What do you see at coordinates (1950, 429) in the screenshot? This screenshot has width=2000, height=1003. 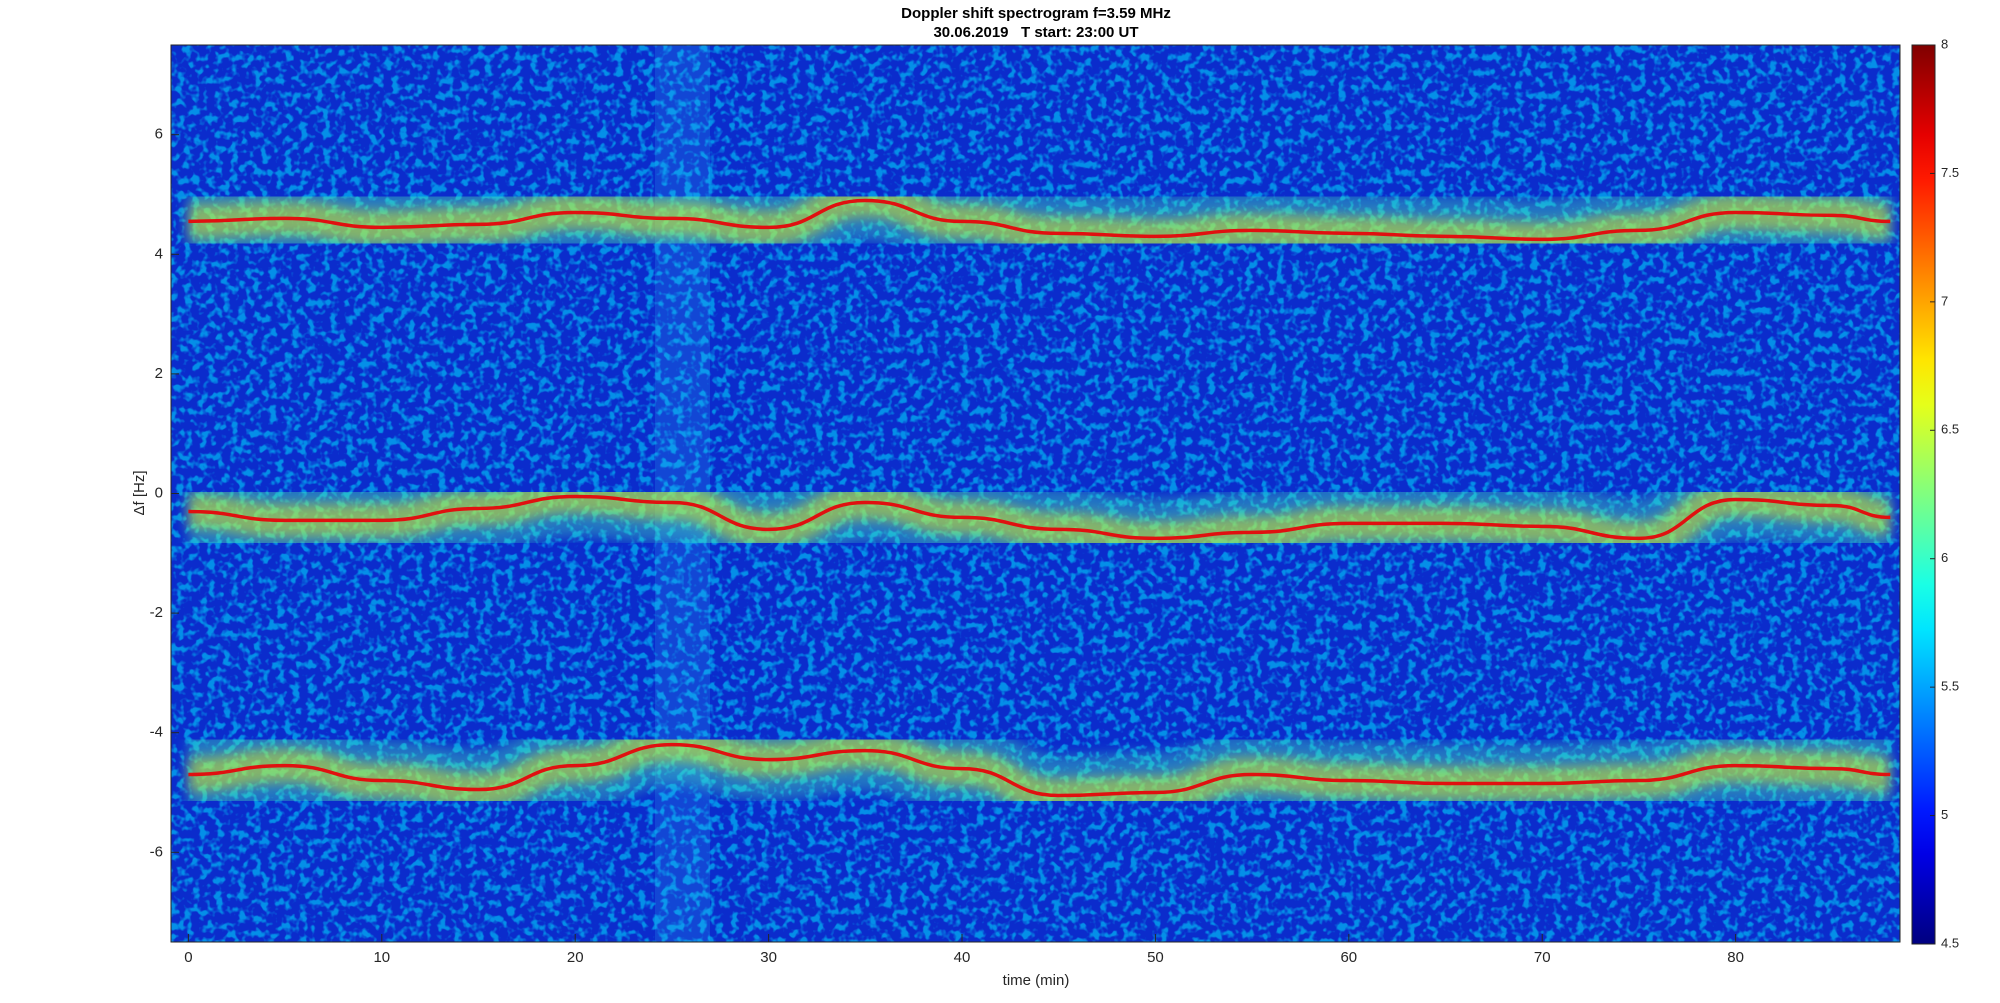 I see `colorbar-tick-label: 6.5` at bounding box center [1950, 429].